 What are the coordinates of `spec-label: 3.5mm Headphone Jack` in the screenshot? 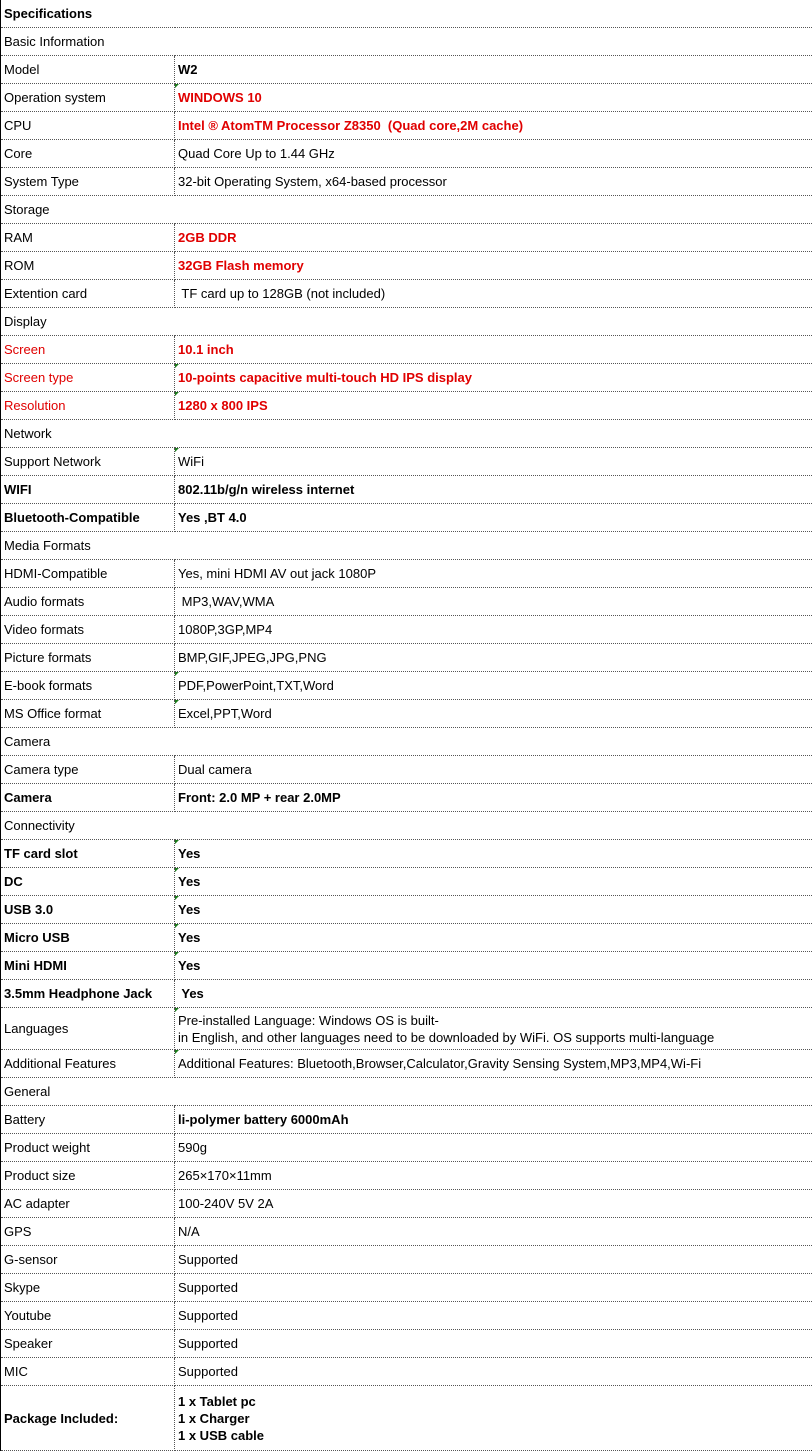 It's located at (87, 993).